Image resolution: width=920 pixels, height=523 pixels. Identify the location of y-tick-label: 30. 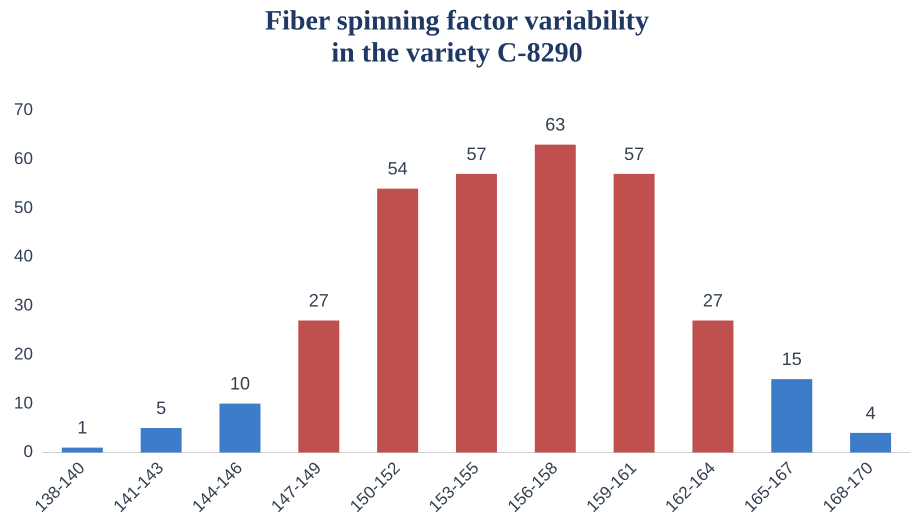
(23, 305).